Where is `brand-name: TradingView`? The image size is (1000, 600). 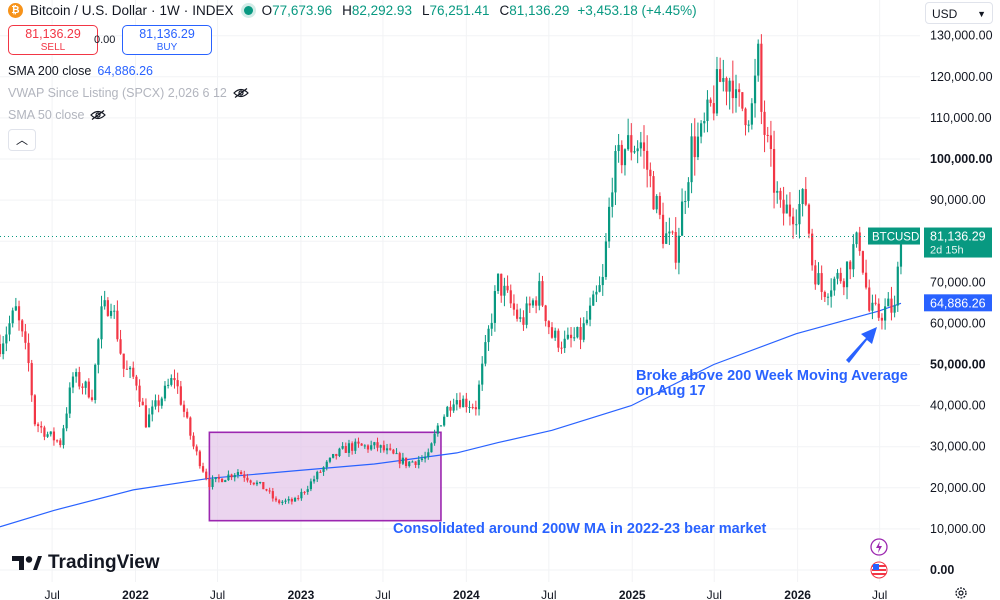 brand-name: TradingView is located at coordinates (104, 562).